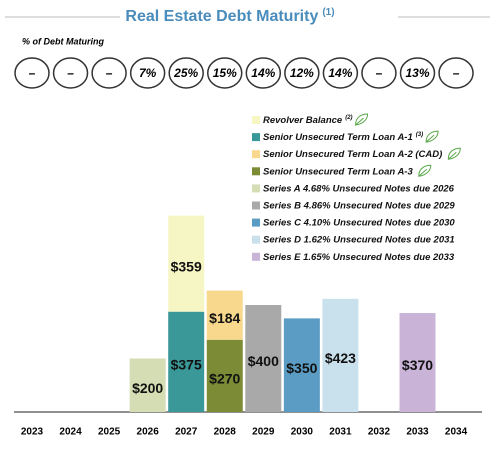  I want to click on title-text: Real Estate Debt Maturity, so click(221, 16).